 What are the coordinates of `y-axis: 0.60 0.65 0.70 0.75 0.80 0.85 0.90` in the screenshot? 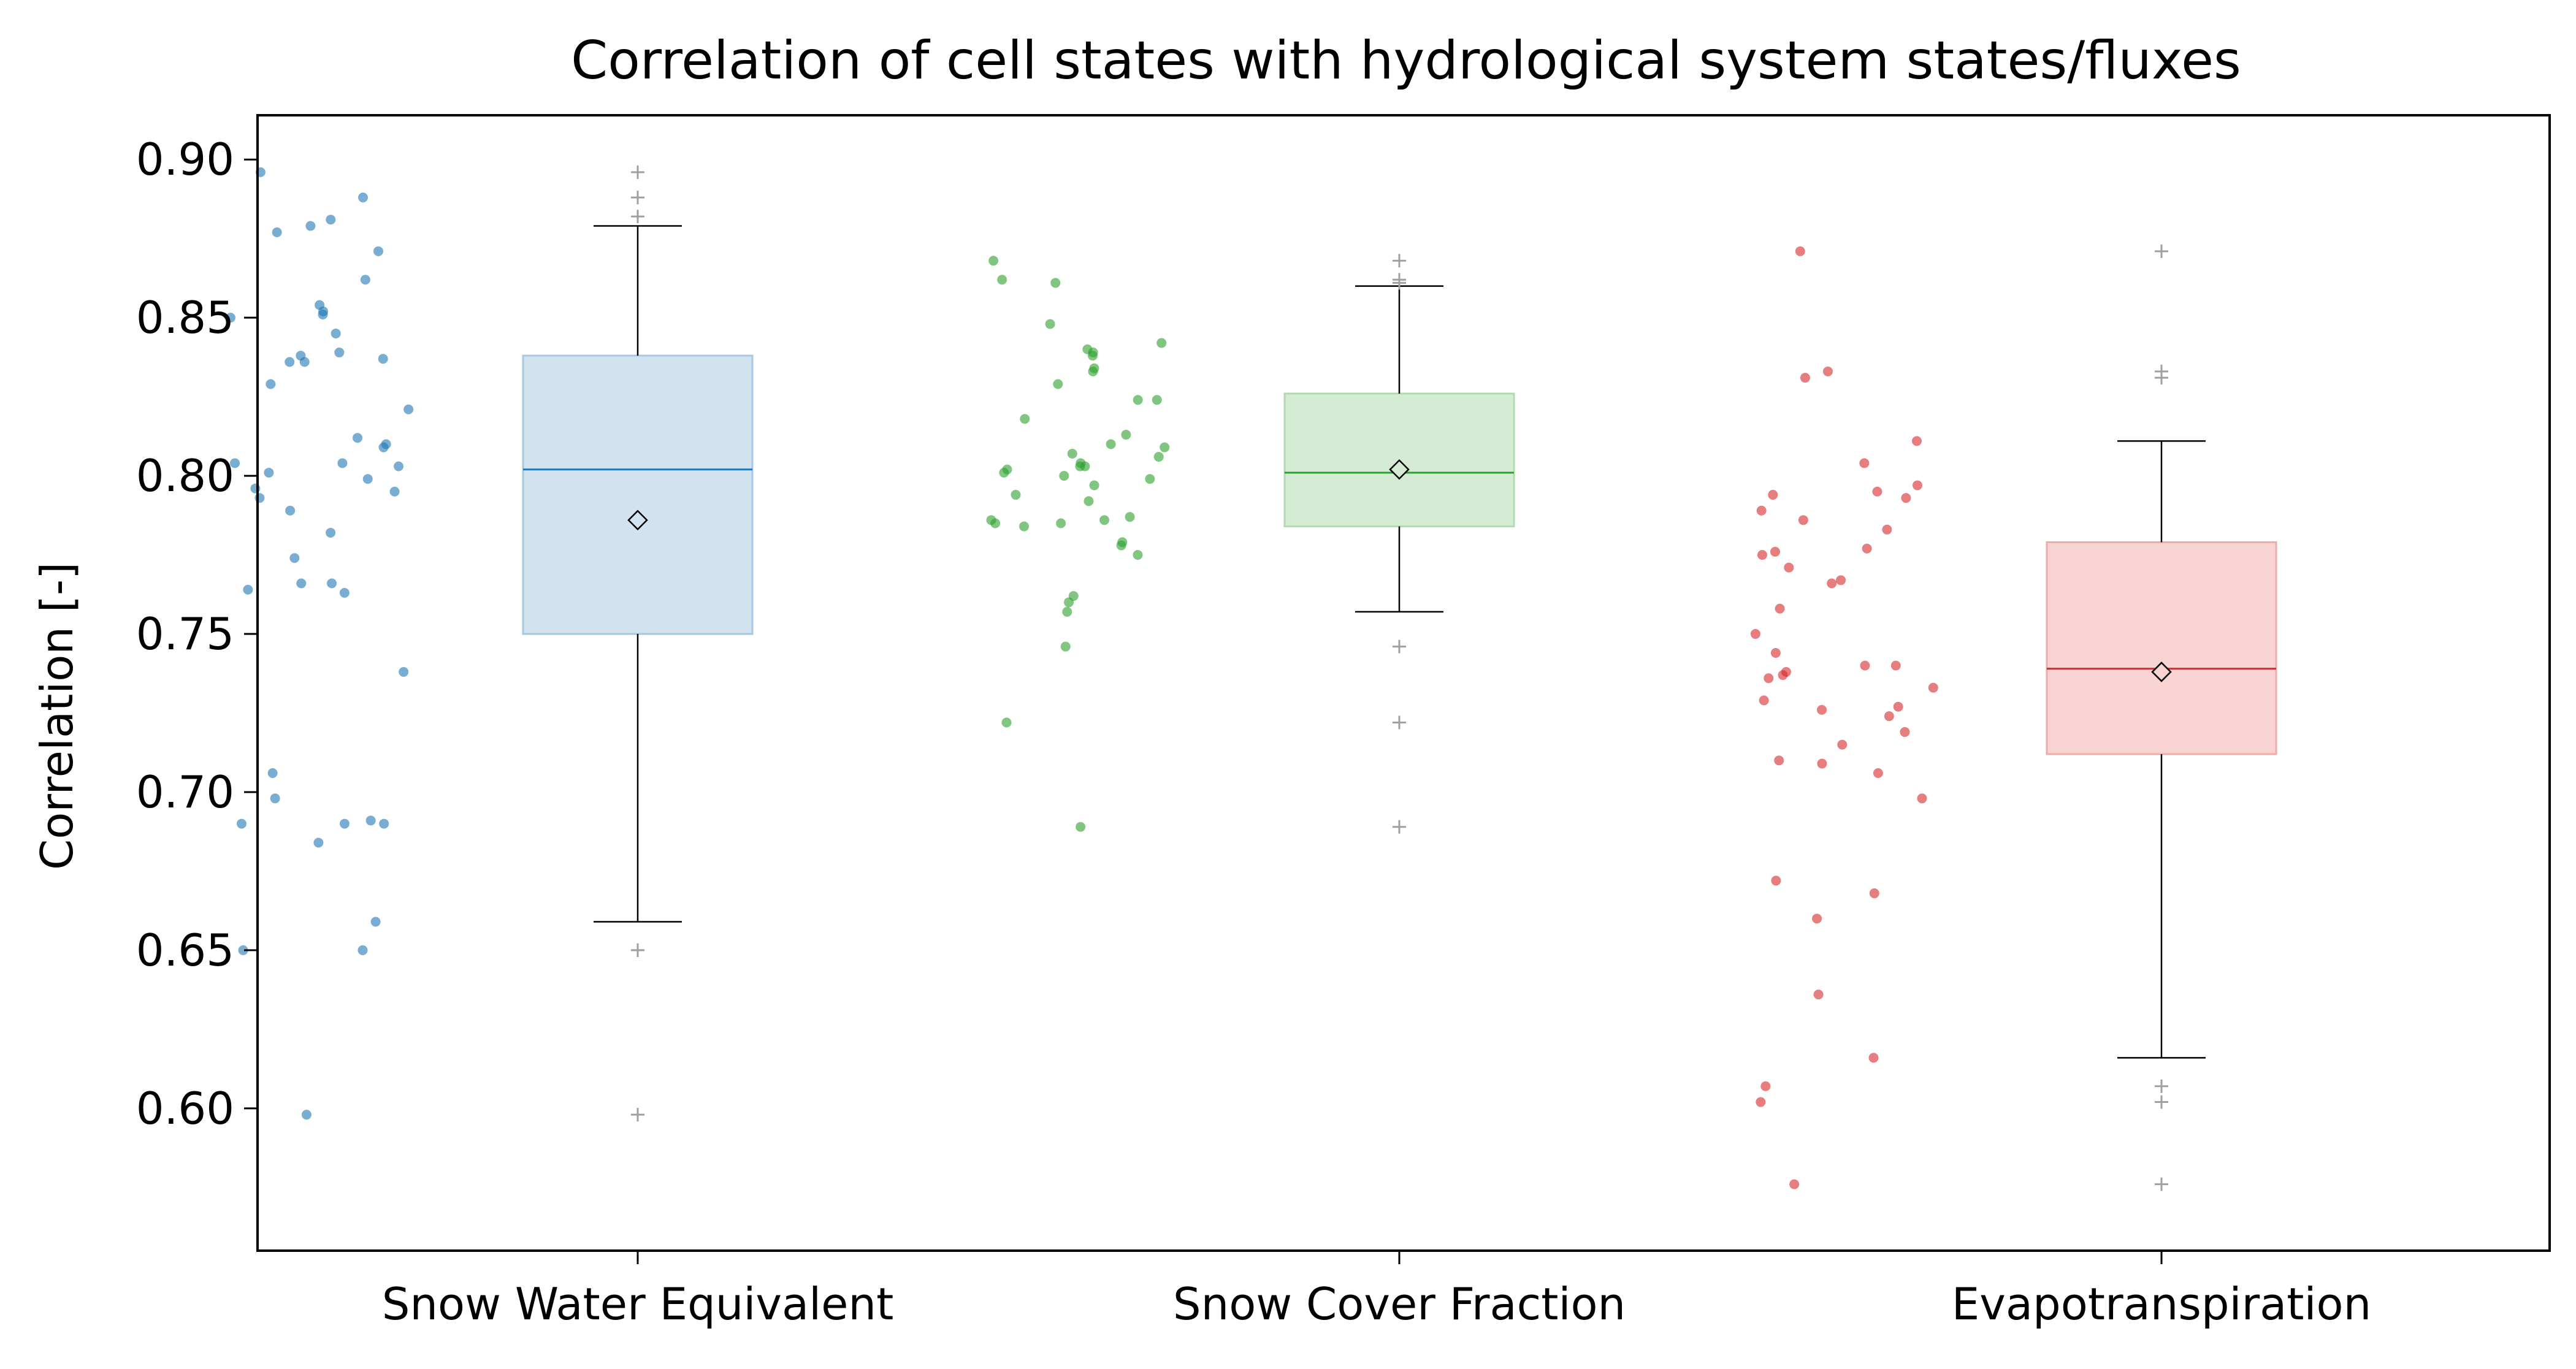 It's located at (197, 634).